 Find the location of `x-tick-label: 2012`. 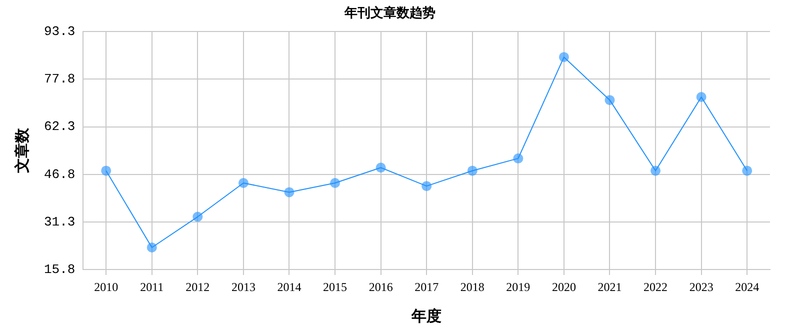

x-tick-label: 2012 is located at coordinates (198, 287).